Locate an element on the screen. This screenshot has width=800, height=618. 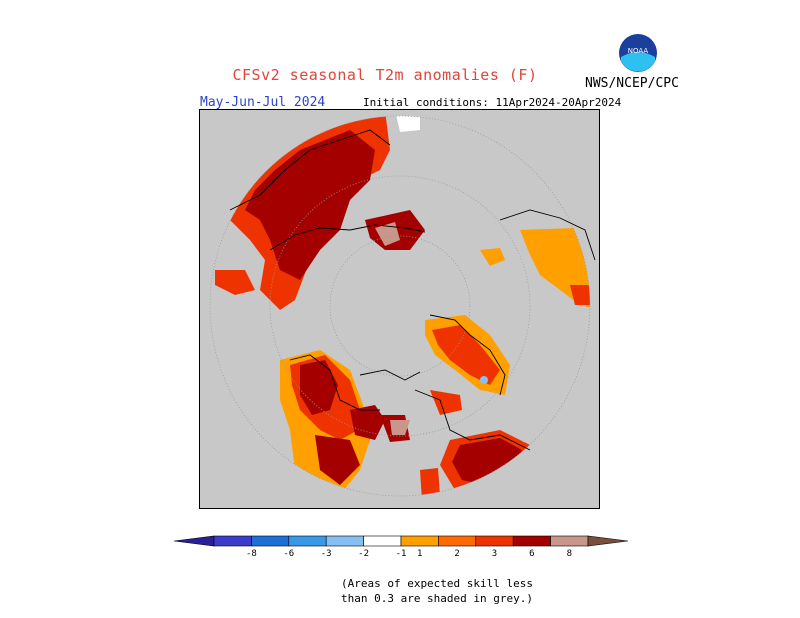
legend-tick-label: -2 is located at coordinates (364, 554).